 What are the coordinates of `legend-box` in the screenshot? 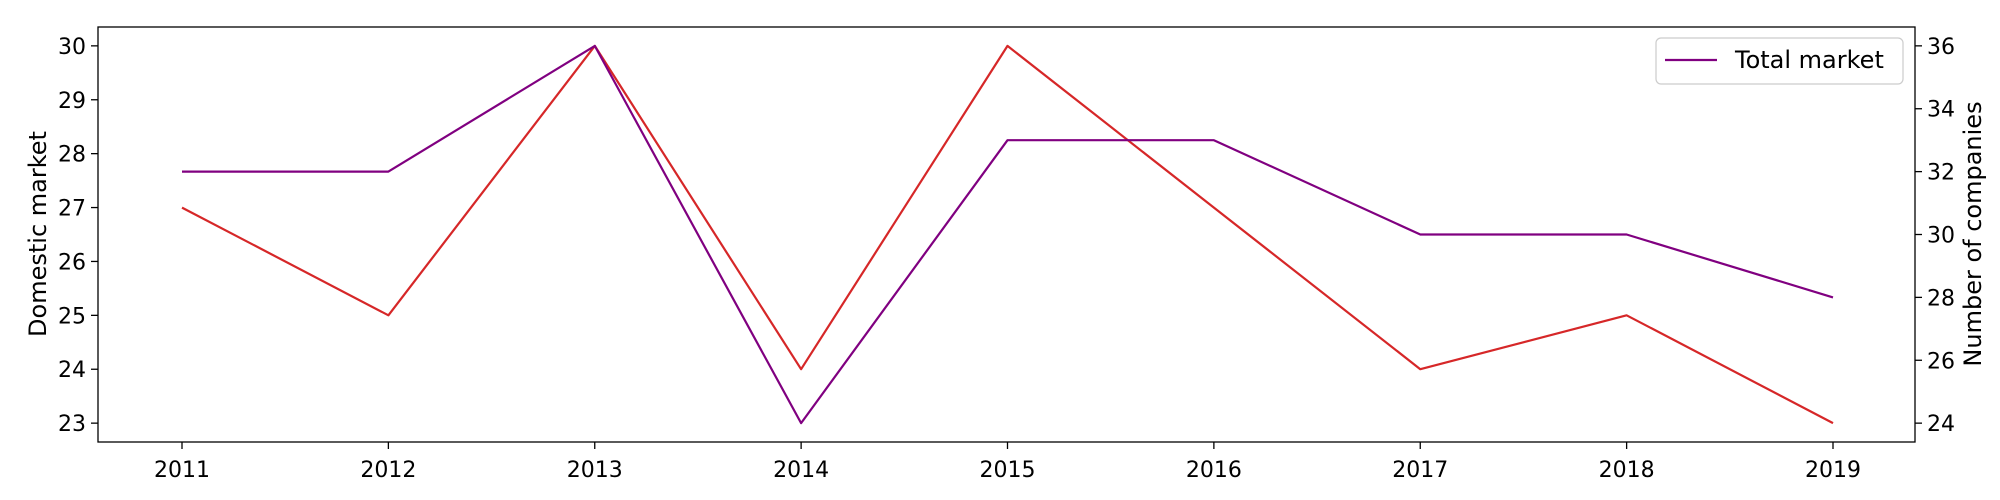 It's located at (1779, 61).